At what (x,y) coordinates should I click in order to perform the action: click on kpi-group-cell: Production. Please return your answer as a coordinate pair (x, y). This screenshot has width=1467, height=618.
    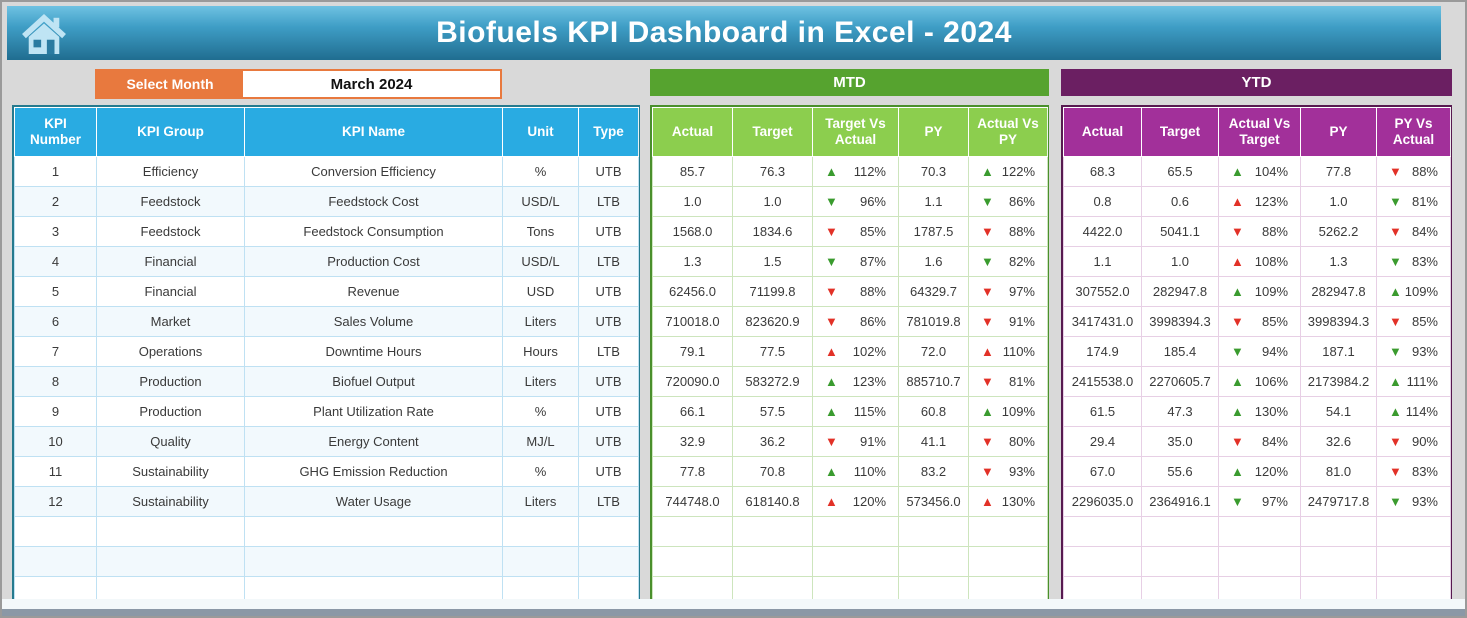
    Looking at the image, I should click on (170, 411).